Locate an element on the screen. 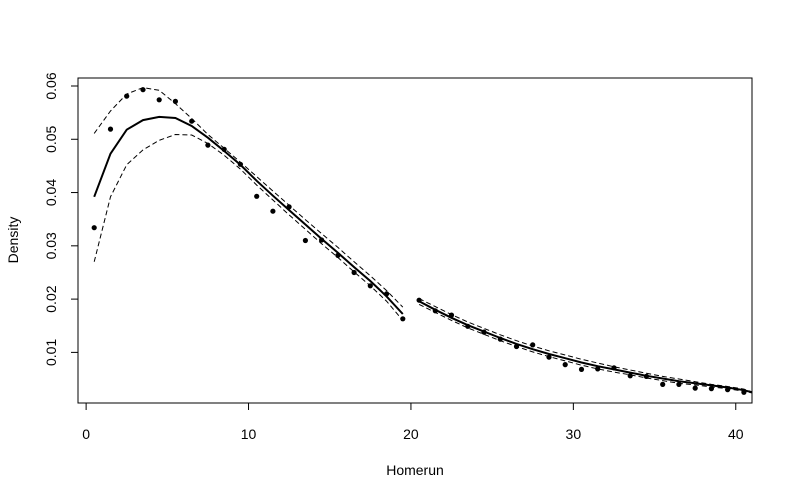 The height and width of the screenshot is (500, 793). y-tick-label: 0.05 is located at coordinates (51, 138).